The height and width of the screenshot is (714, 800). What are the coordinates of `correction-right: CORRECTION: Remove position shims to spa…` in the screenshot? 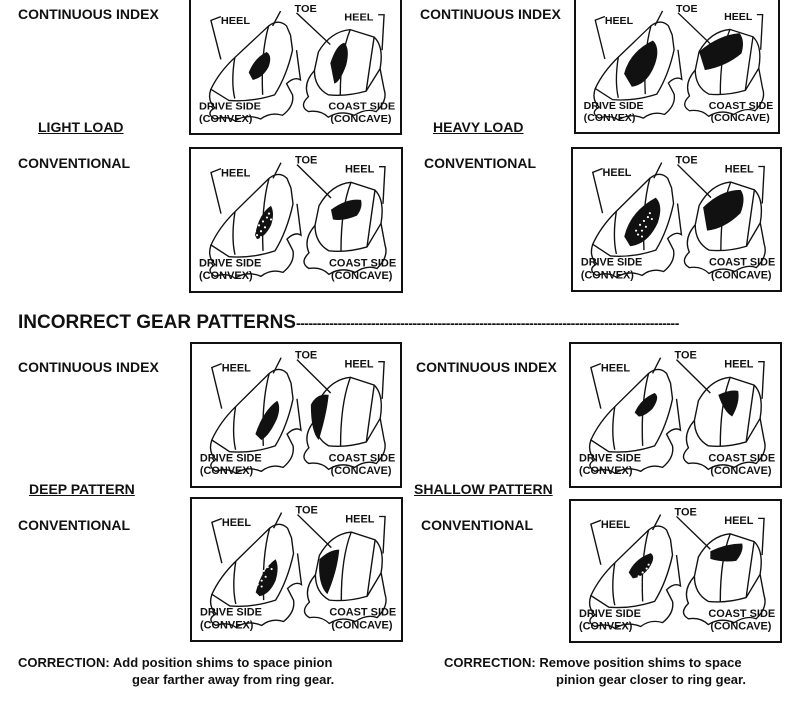 It's located at (595, 671).